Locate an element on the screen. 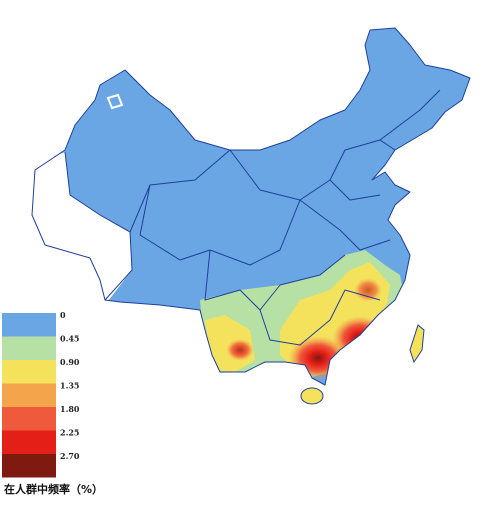 This screenshot has height=511, width=500. legend: 在人群中频率（%） 0 0.45 0.90 1.35 1.80 2.25 2.70 is located at coordinates (52, 403).